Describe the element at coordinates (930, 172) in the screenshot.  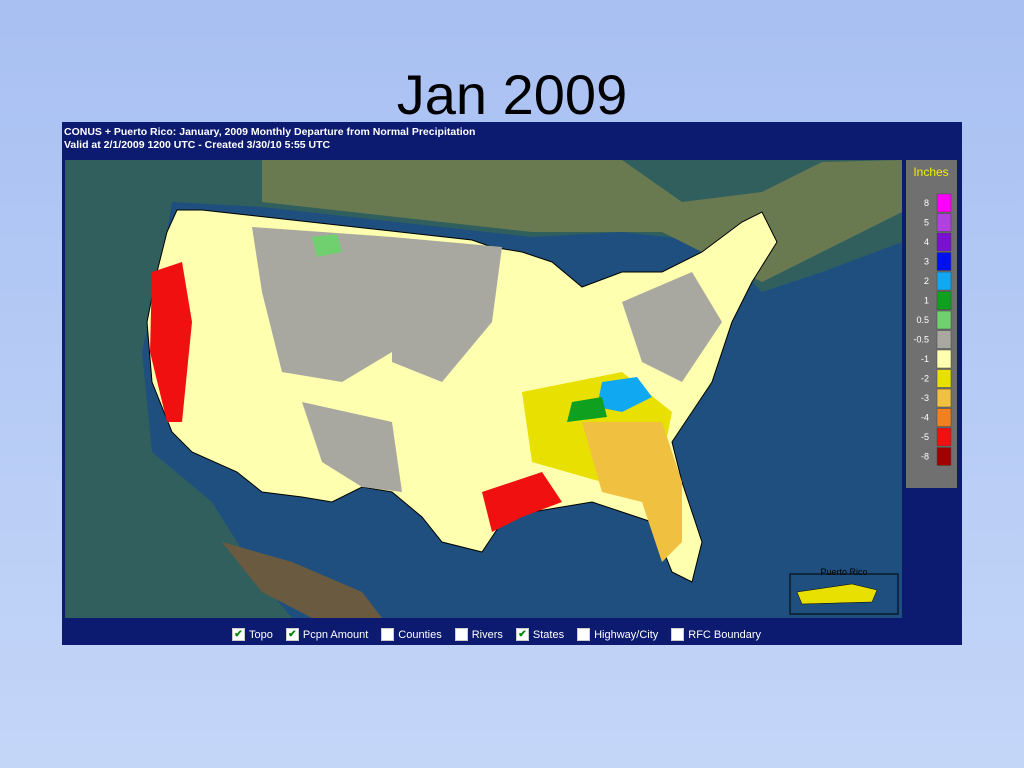
I see `legend-title: Inches` at that location.